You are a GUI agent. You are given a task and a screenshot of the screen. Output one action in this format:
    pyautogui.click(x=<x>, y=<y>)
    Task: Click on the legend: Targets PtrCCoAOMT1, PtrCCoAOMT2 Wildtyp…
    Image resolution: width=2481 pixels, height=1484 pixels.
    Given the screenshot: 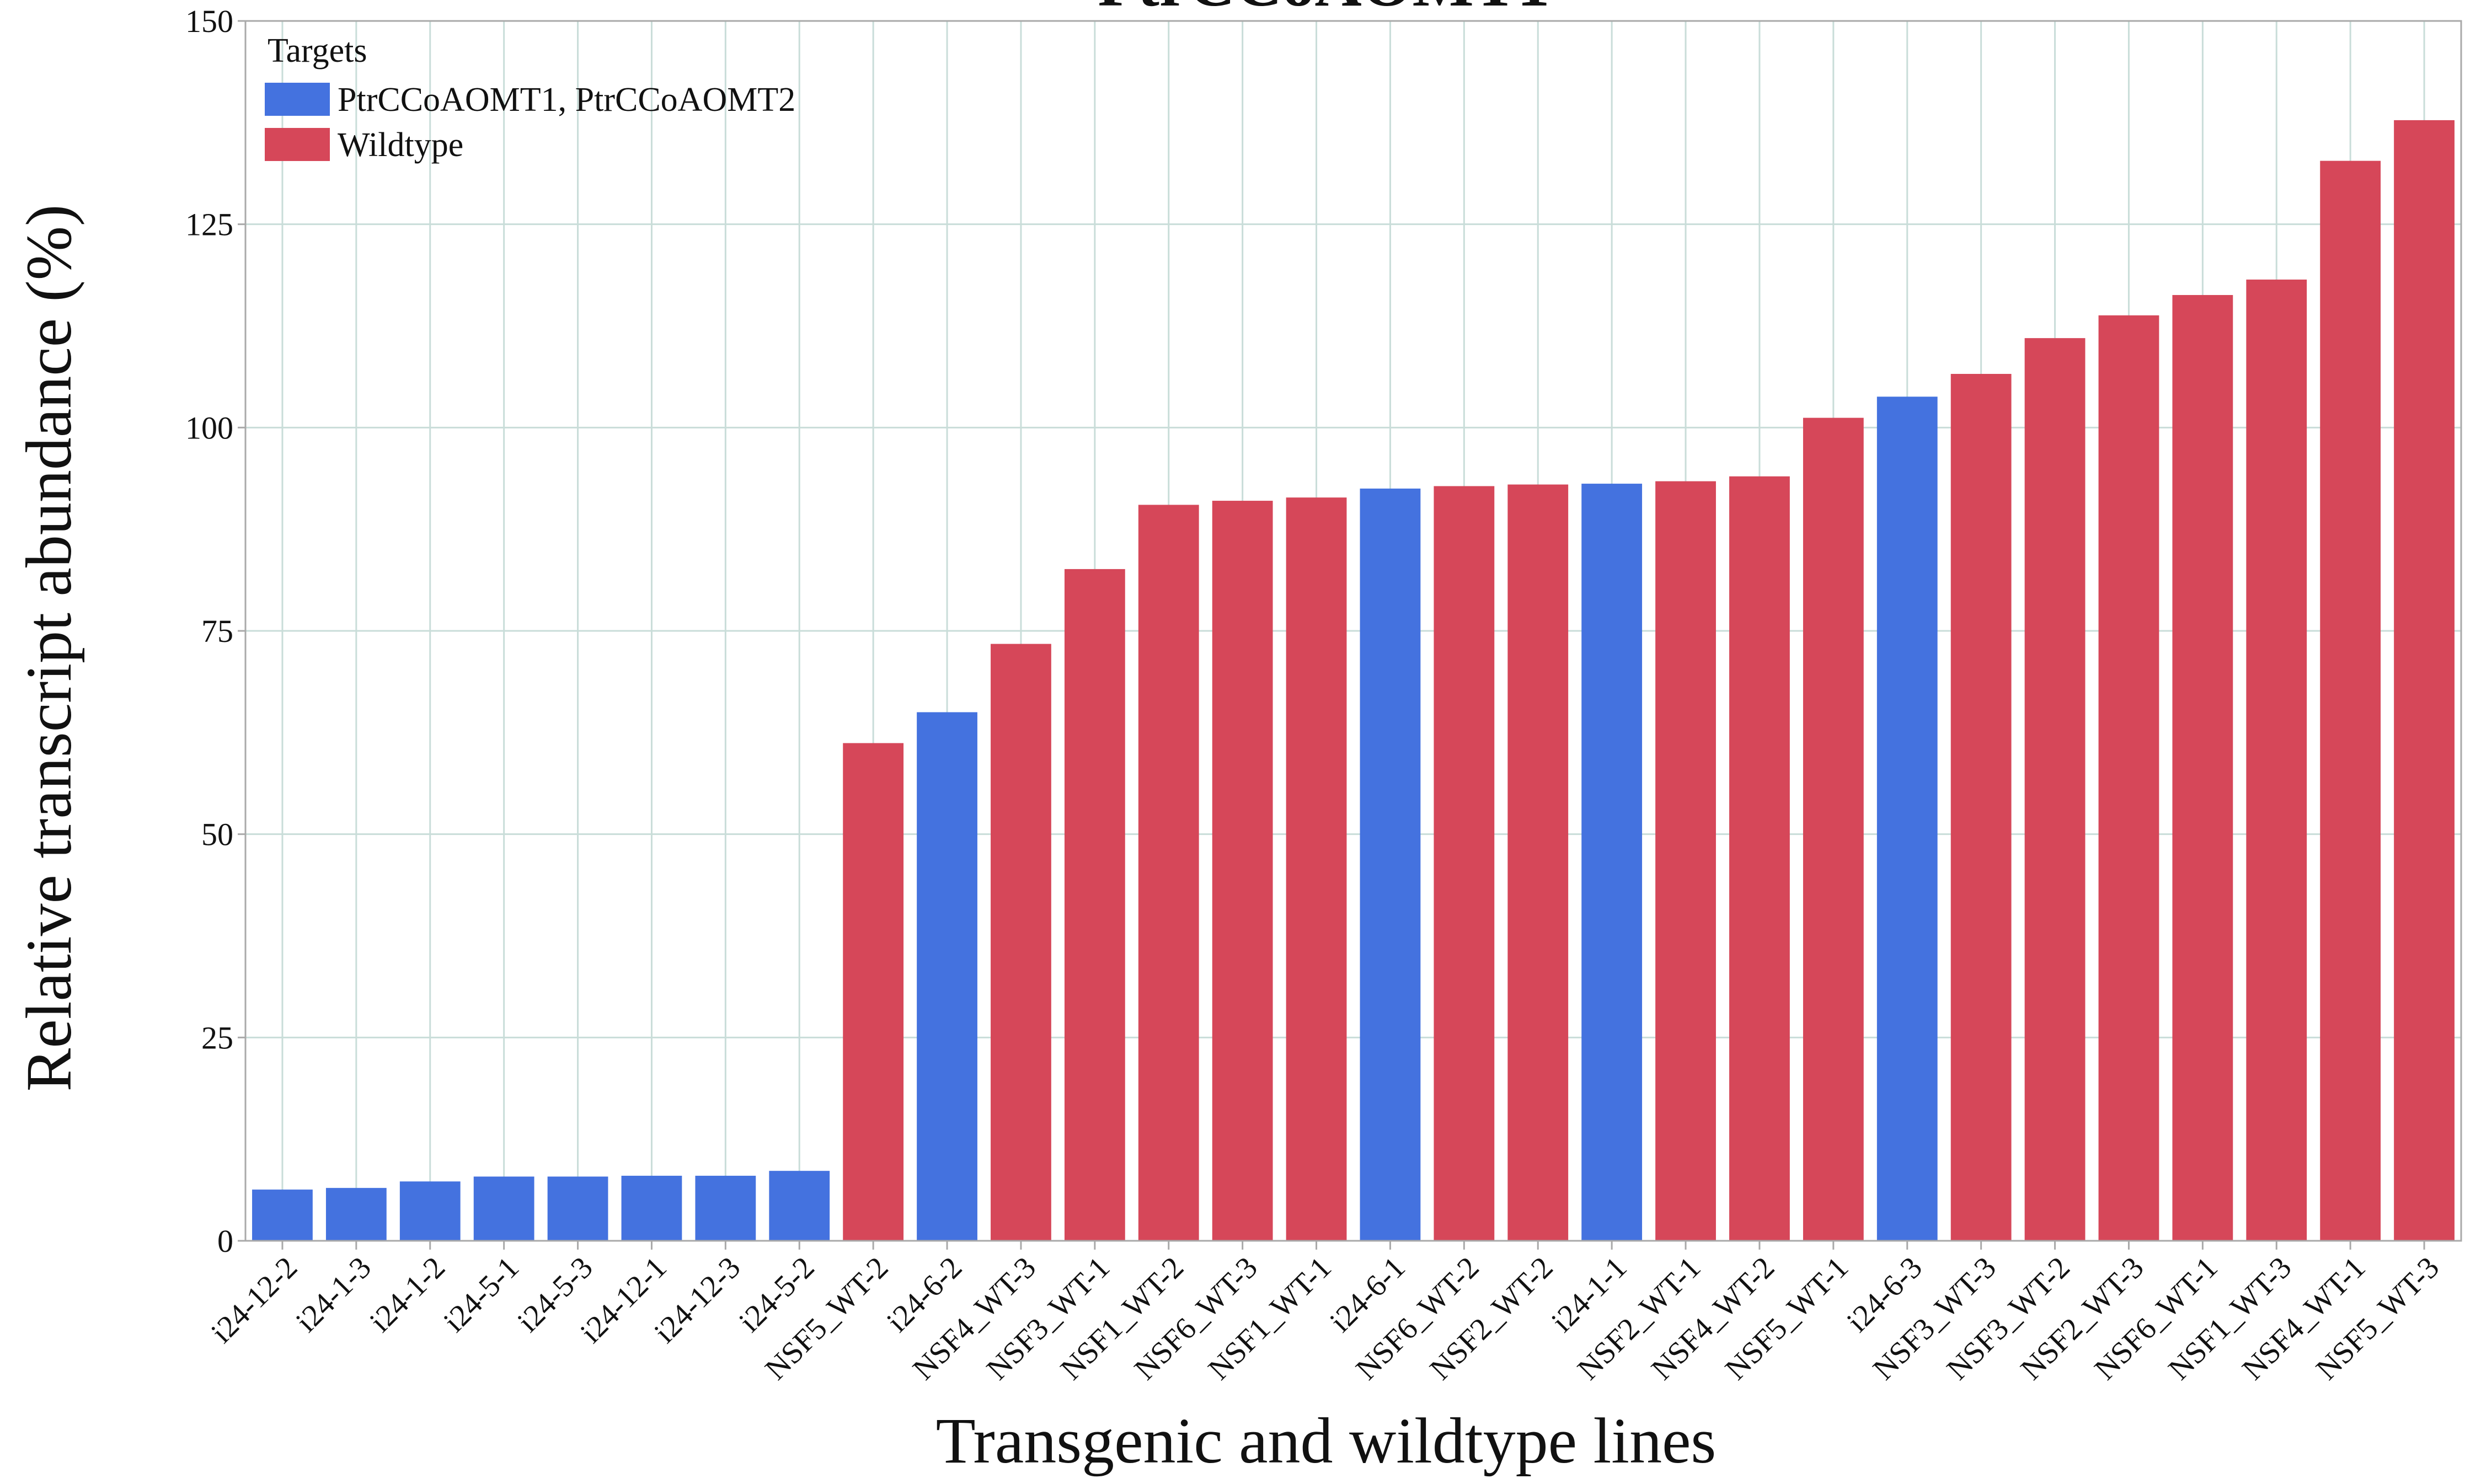 What is the action you would take?
    pyautogui.click(x=530, y=98)
    